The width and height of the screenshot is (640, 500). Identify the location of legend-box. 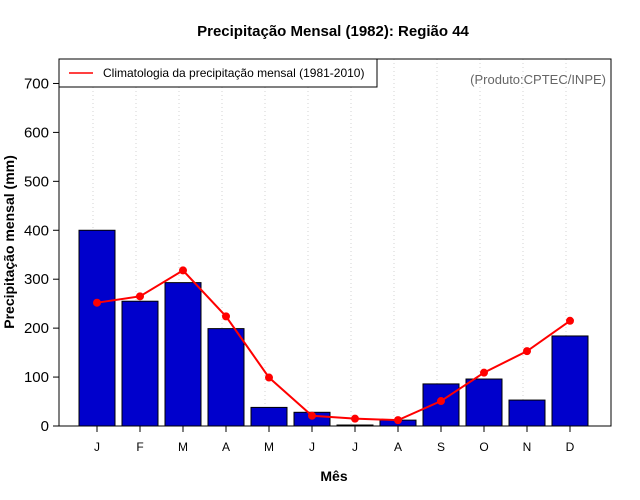
(218, 73).